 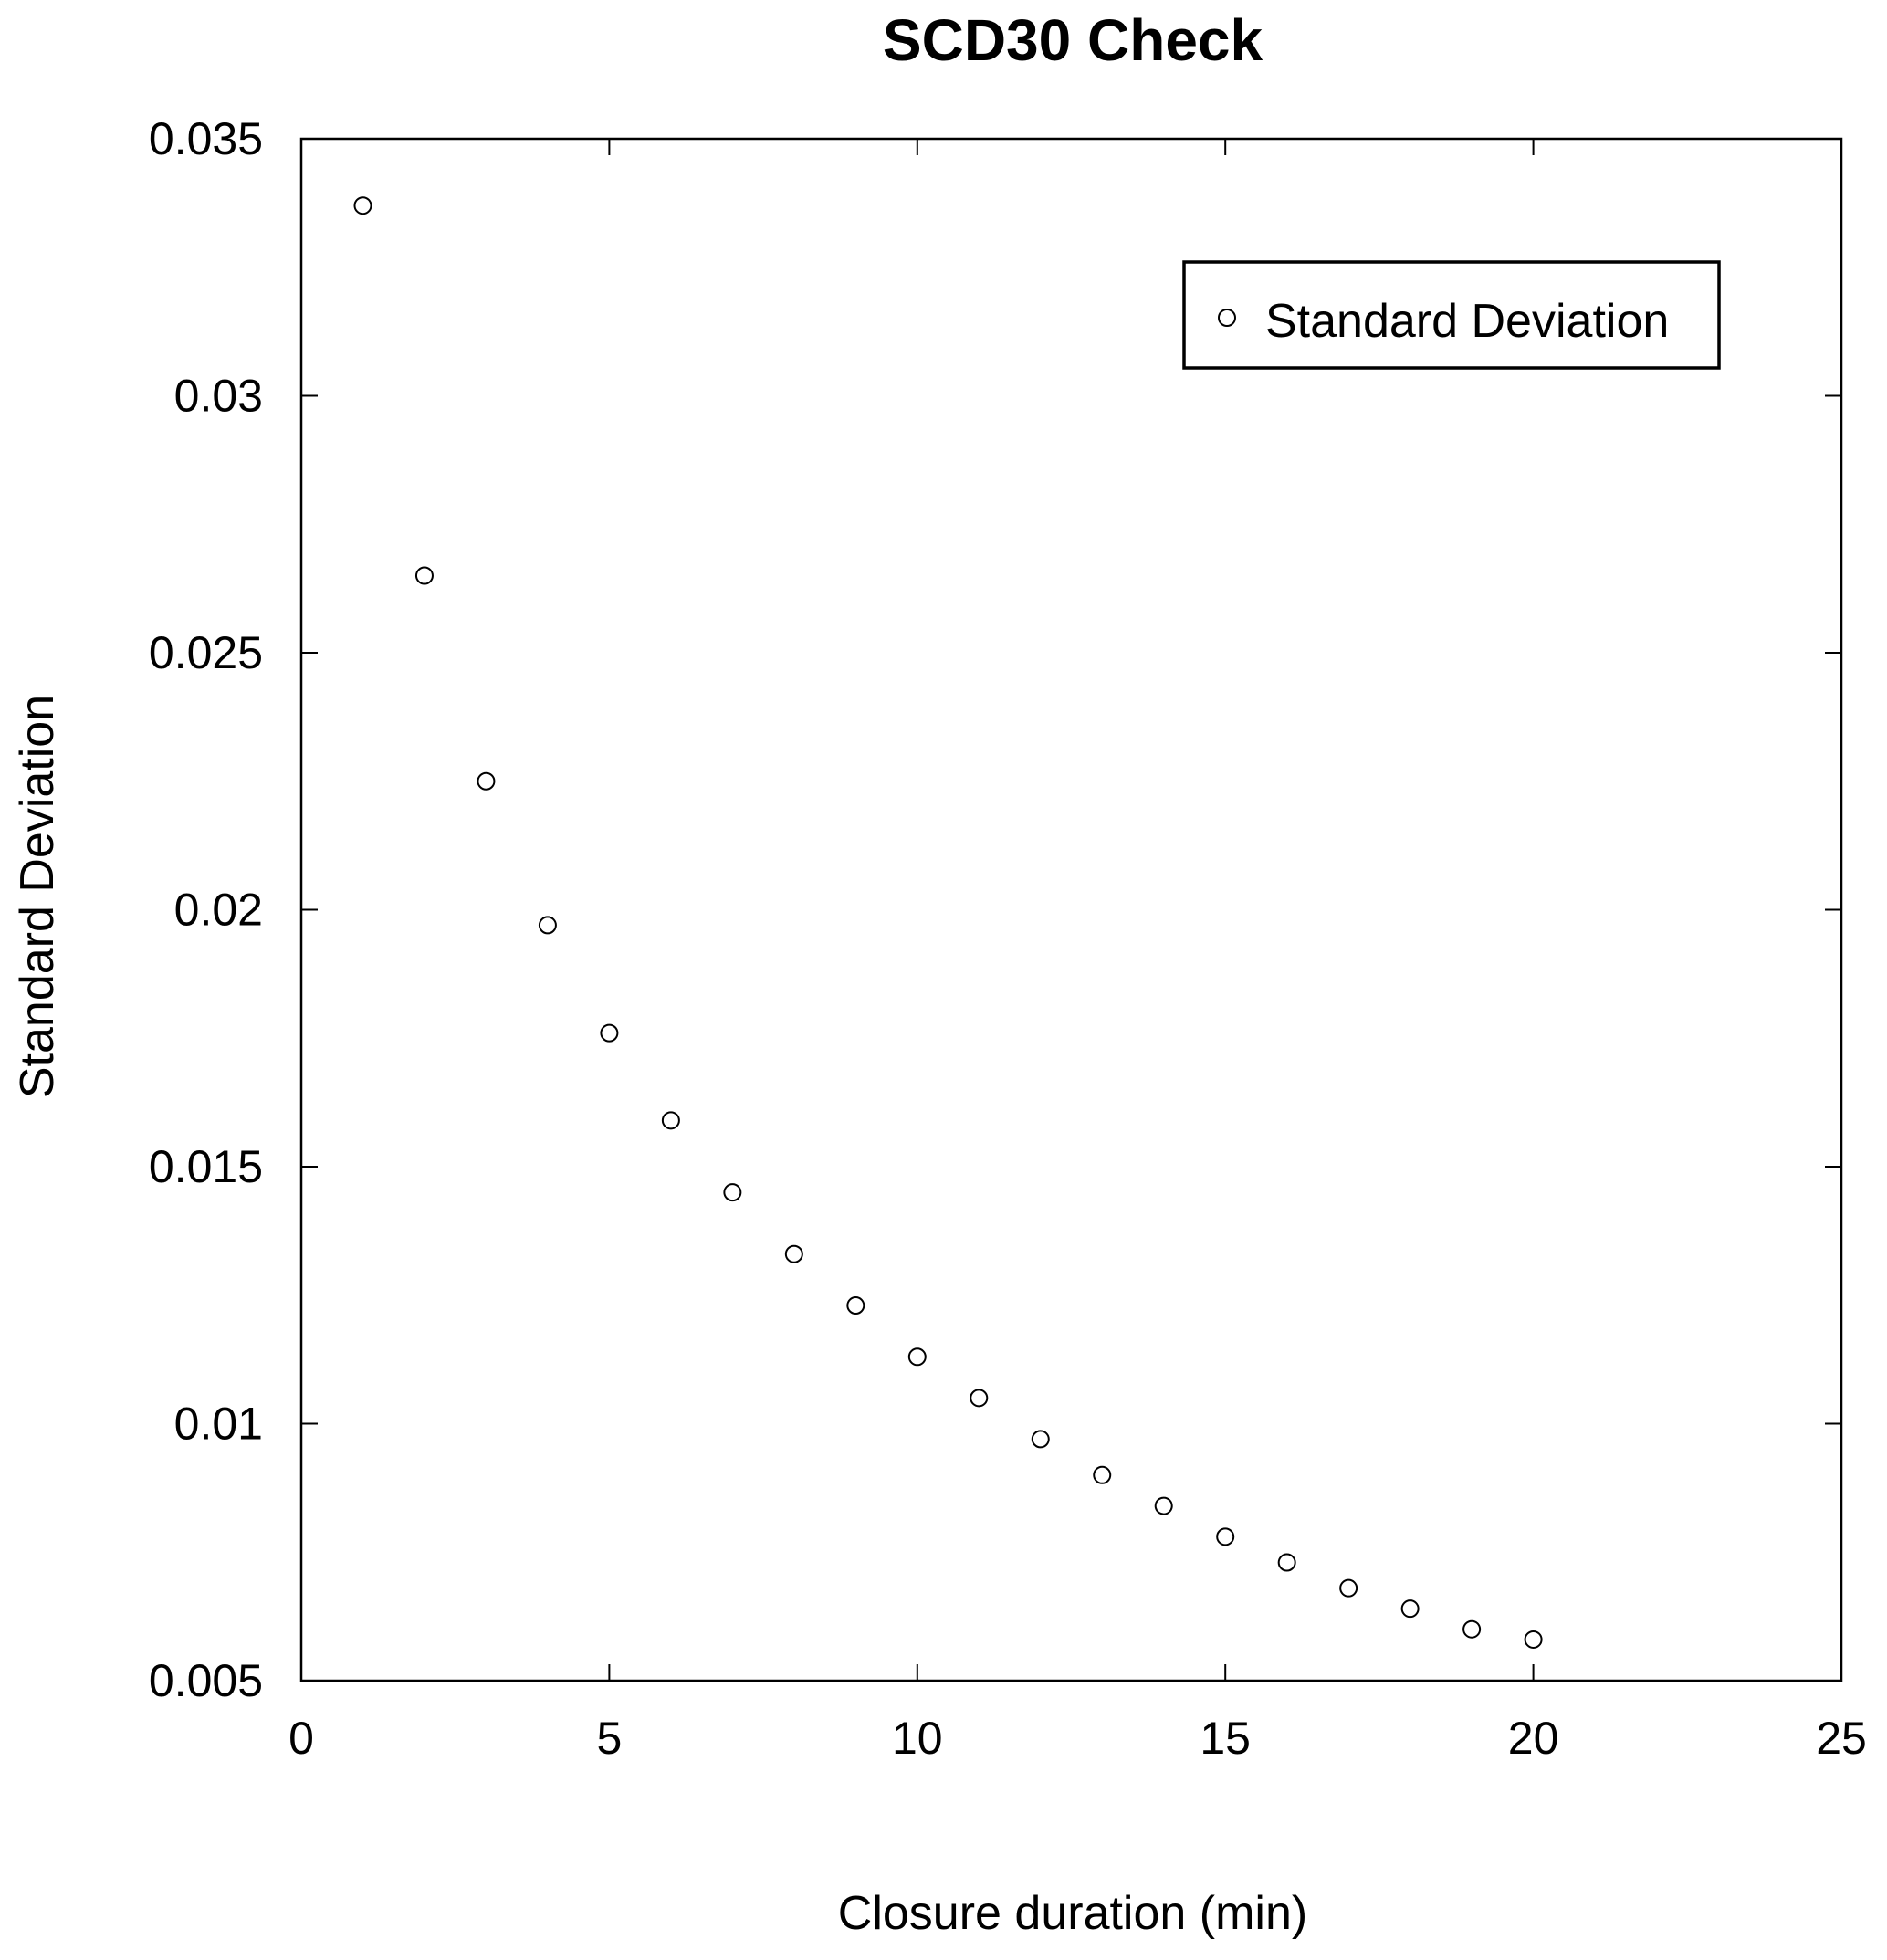 What do you see at coordinates (1073, 40) in the screenshot?
I see `chart-title: SCD30 Check` at bounding box center [1073, 40].